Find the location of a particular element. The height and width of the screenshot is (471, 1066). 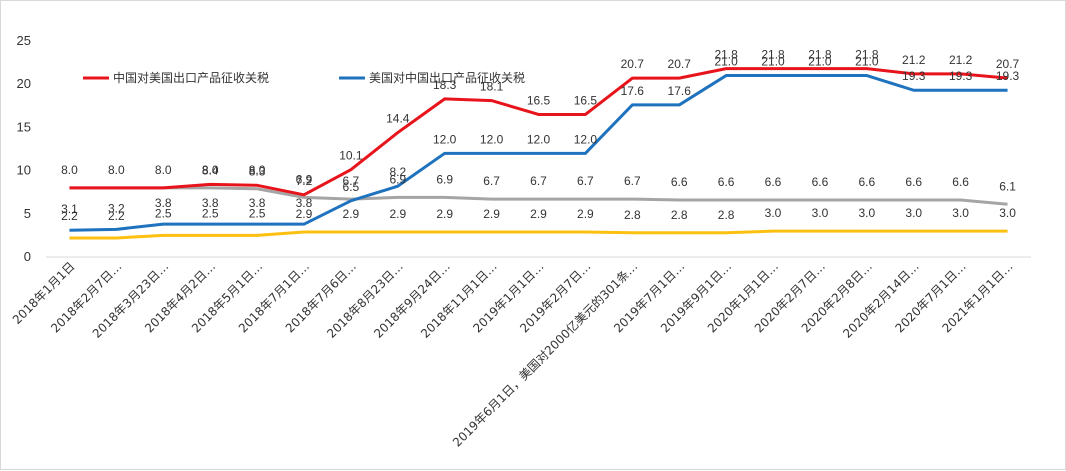

data-label-s2-16: 6.6 is located at coordinates (820, 182).